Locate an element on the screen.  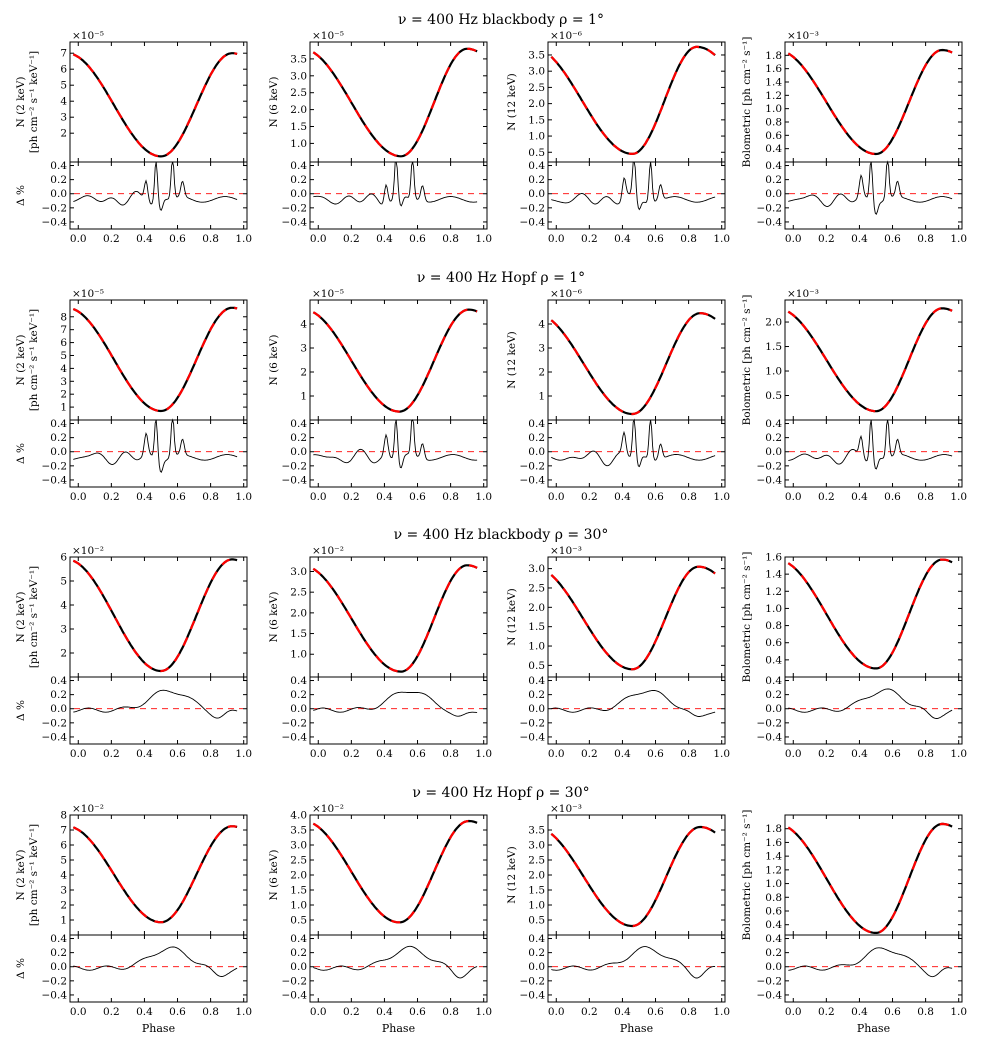
y-tick-label: 2 is located at coordinates (63, 134).